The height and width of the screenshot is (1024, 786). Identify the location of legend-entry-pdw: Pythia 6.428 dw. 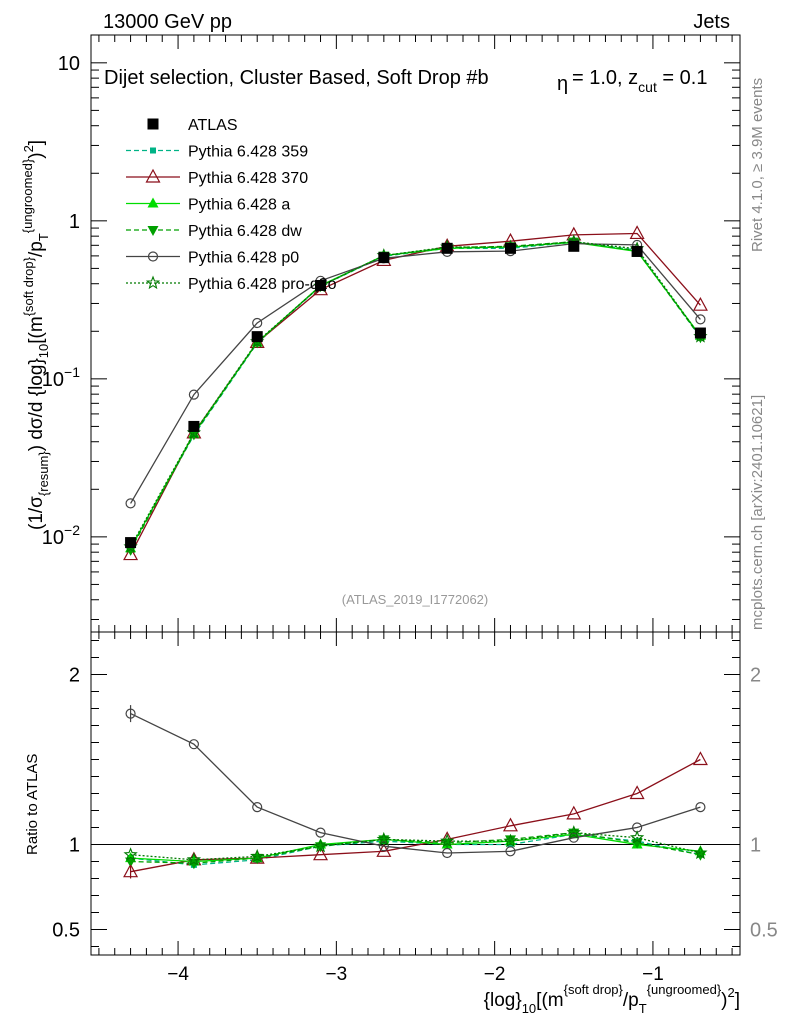
(214, 231).